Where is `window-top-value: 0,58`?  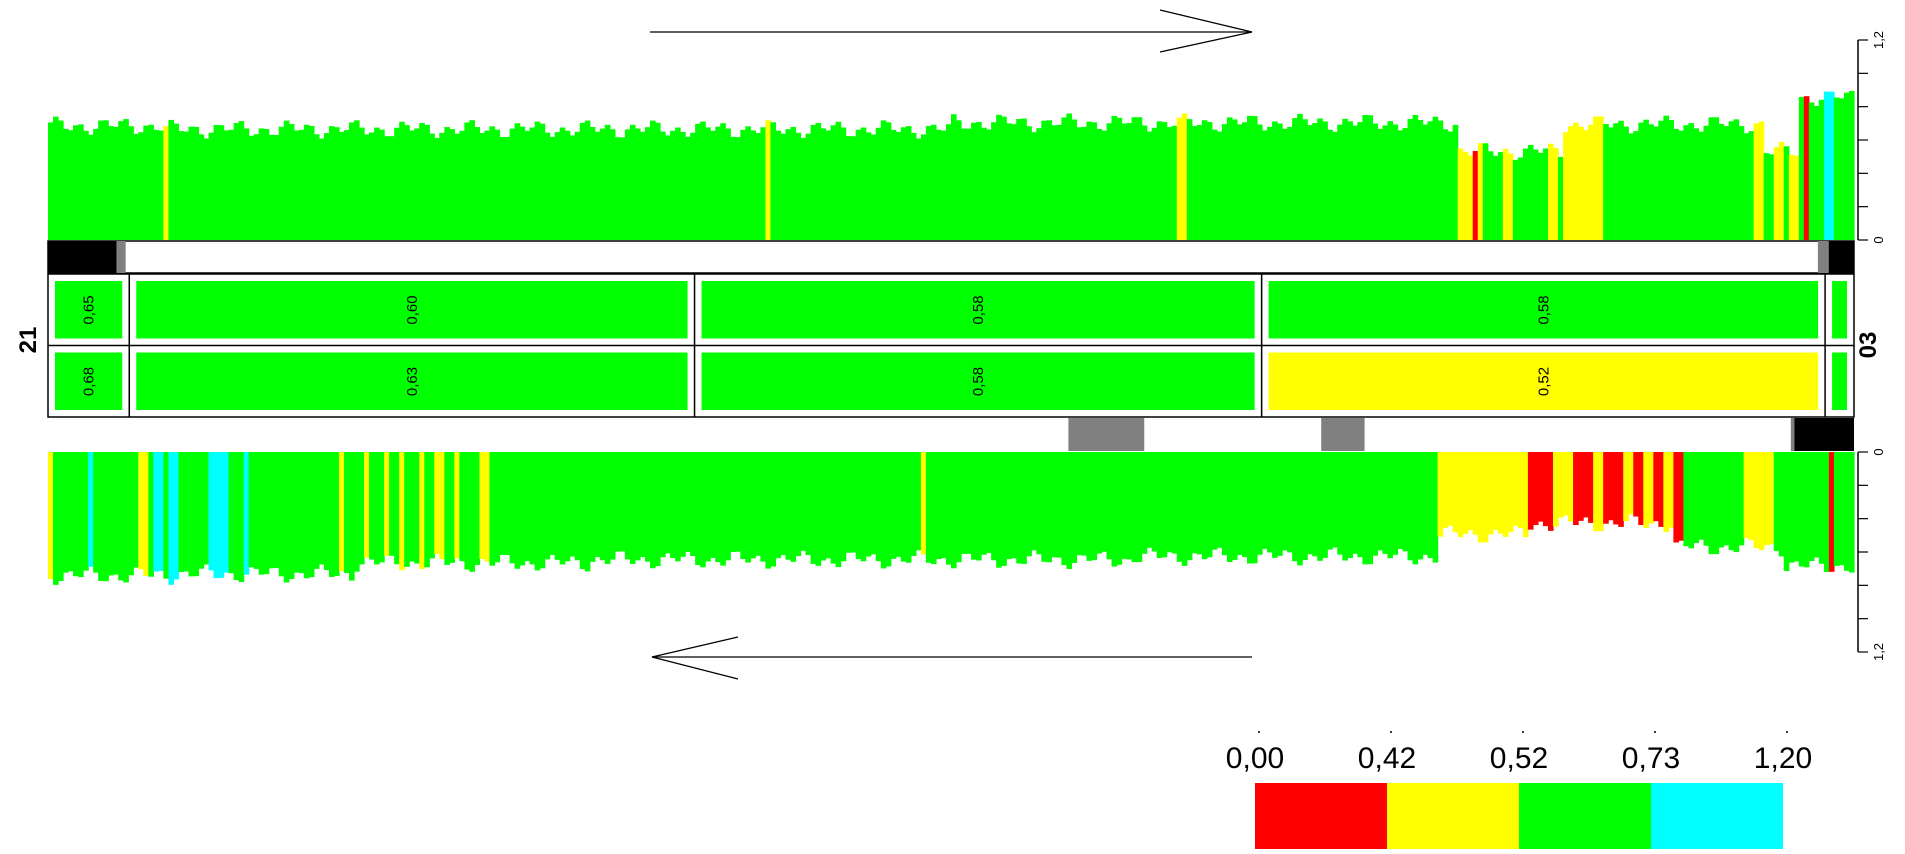
window-top-value: 0,58 is located at coordinates (1543, 309).